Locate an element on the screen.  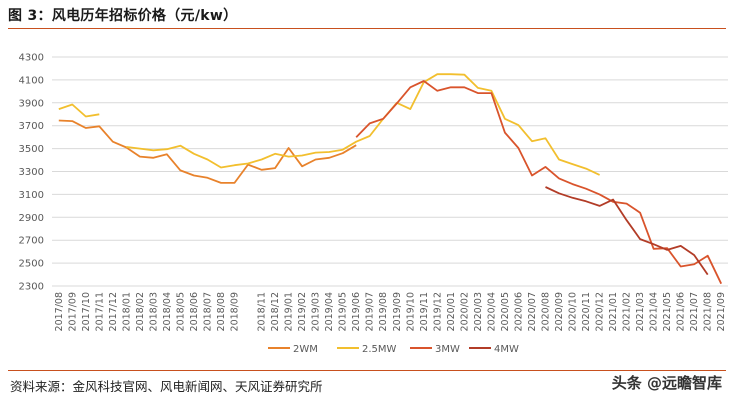
y-tick-label: 3300 is located at coordinates (31, 172).